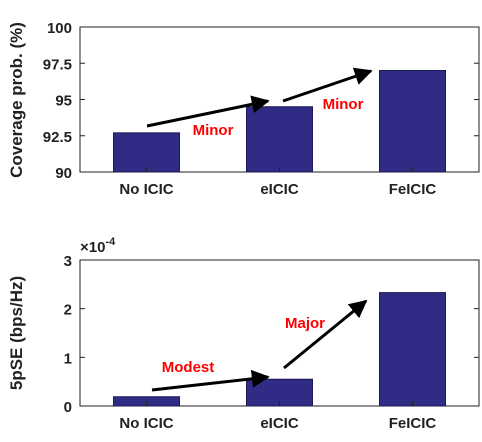 The height and width of the screenshot is (442, 482). What do you see at coordinates (279, 139) in the screenshot?
I see `bar-eicic` at bounding box center [279, 139].